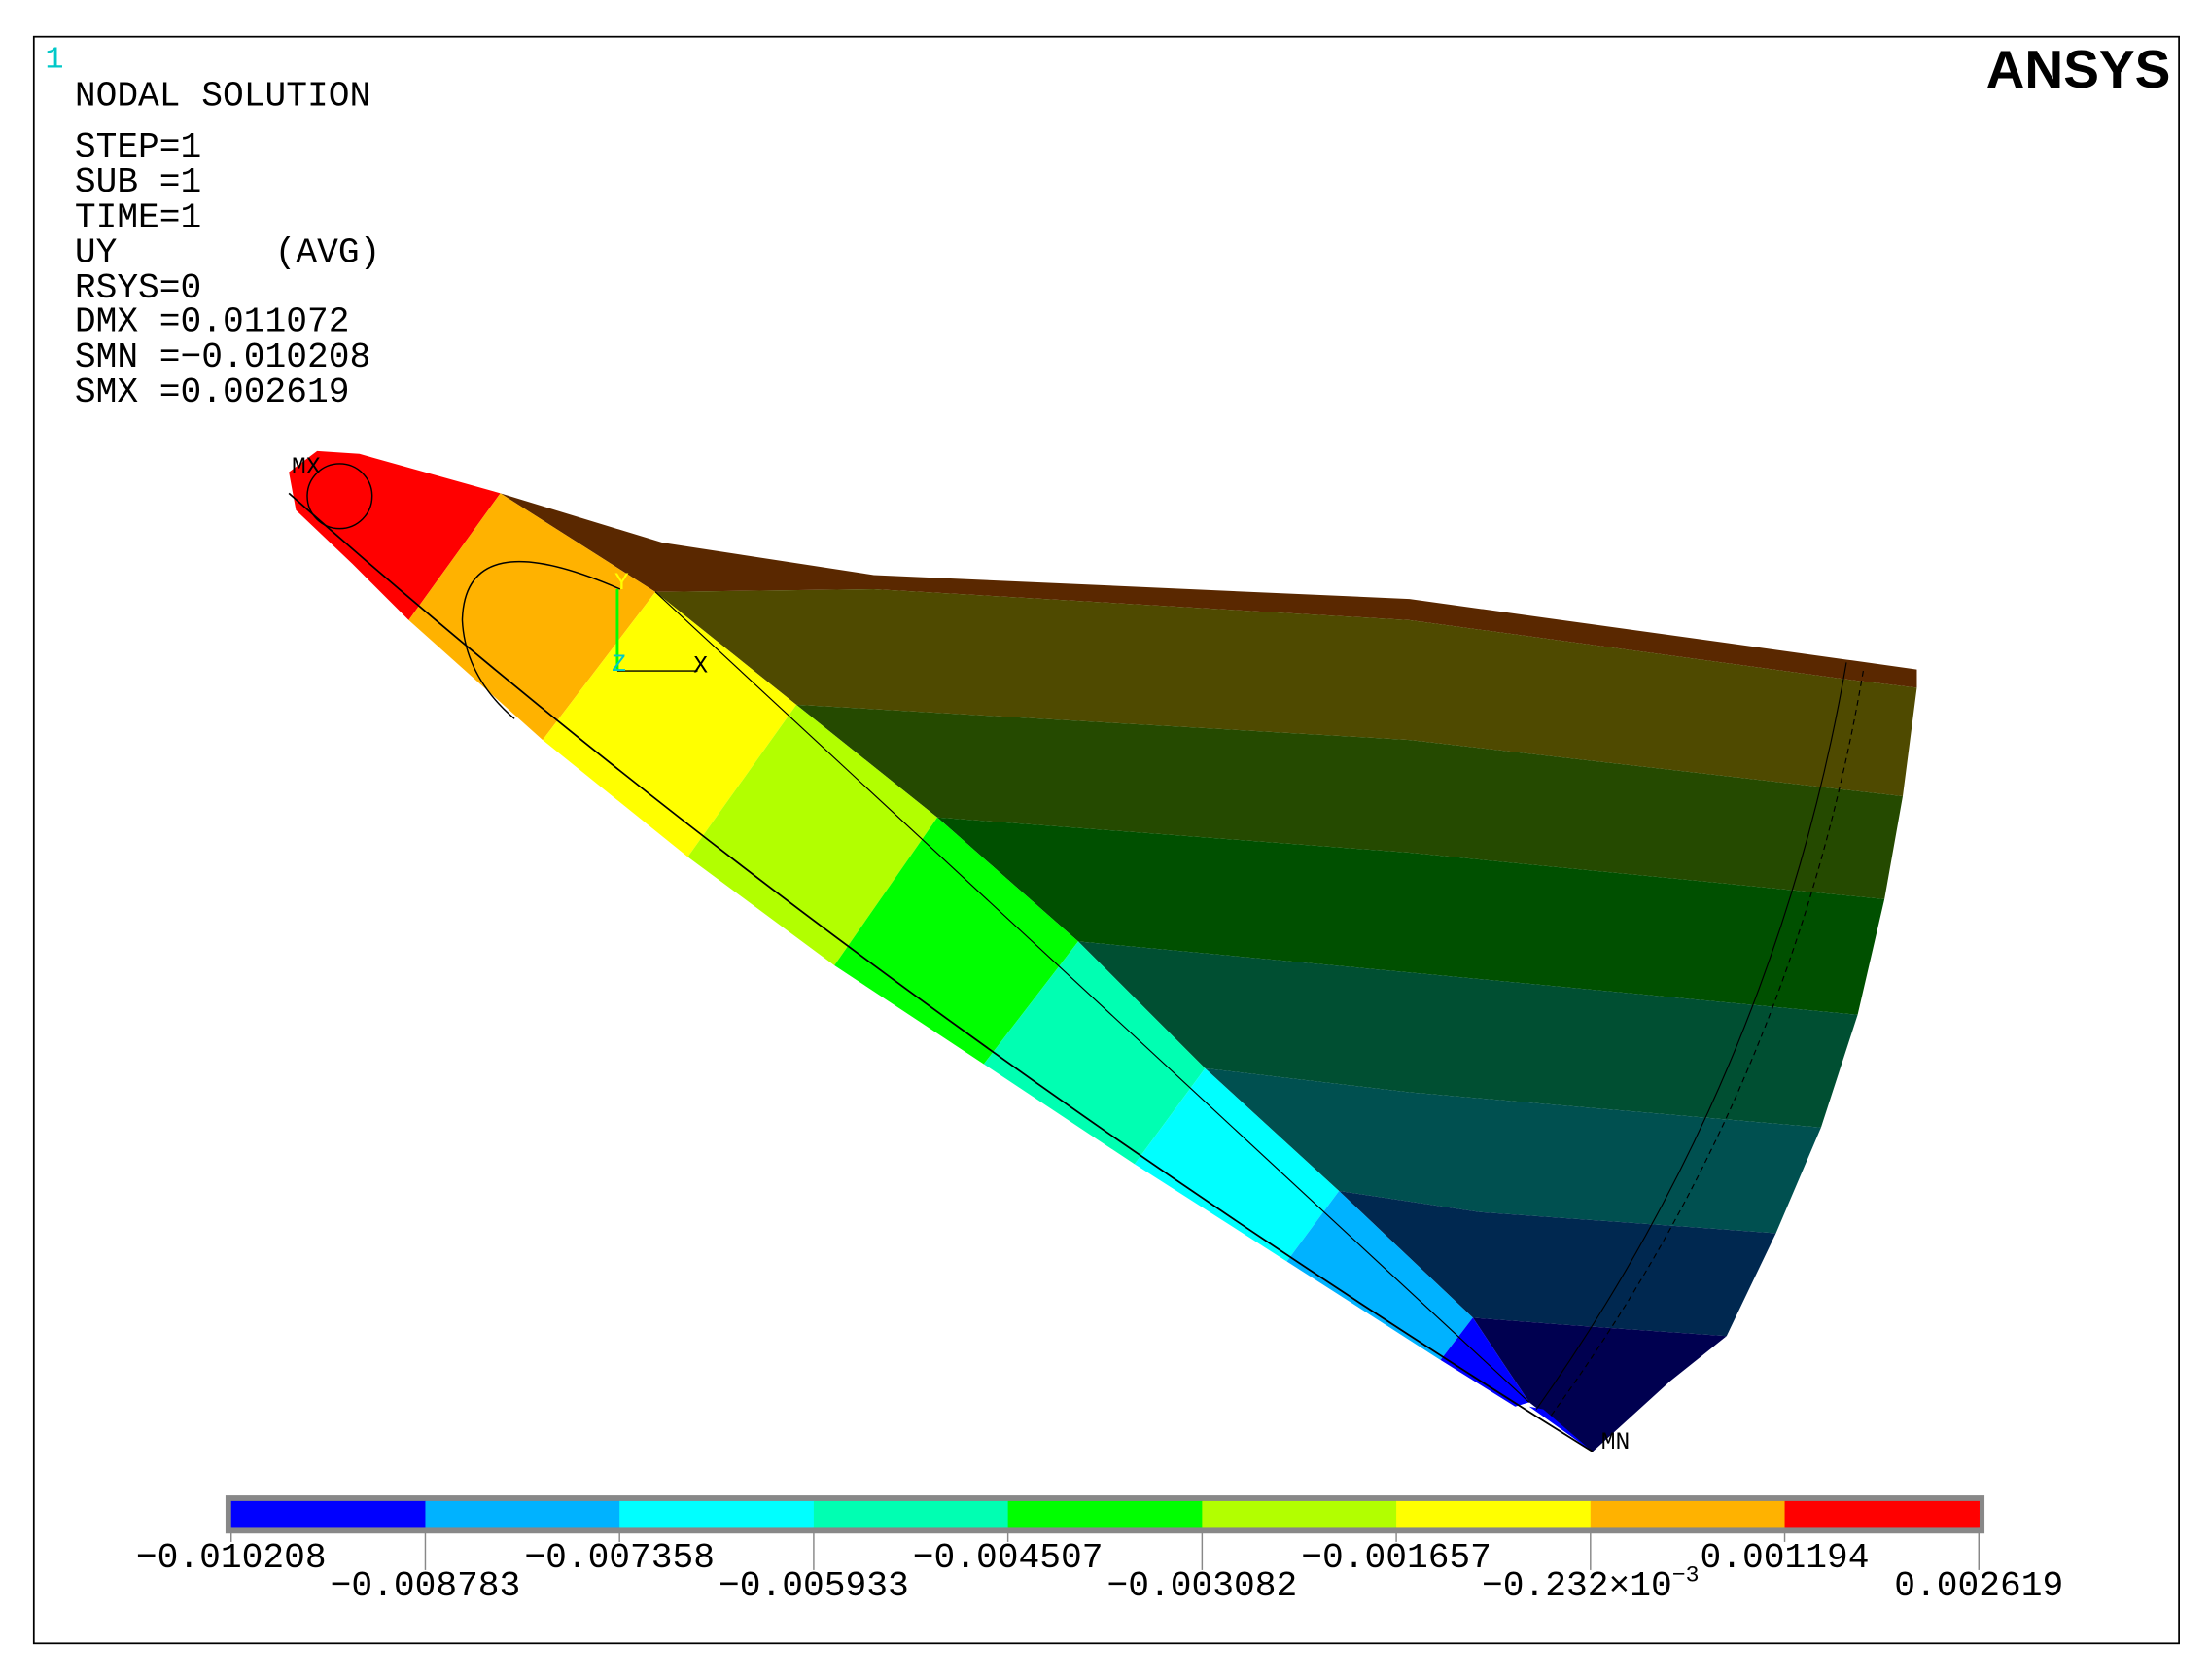 The height and width of the screenshot is (1680, 2210). I want to click on legend-label: −0.232×10⁻³, so click(1591, 1584).